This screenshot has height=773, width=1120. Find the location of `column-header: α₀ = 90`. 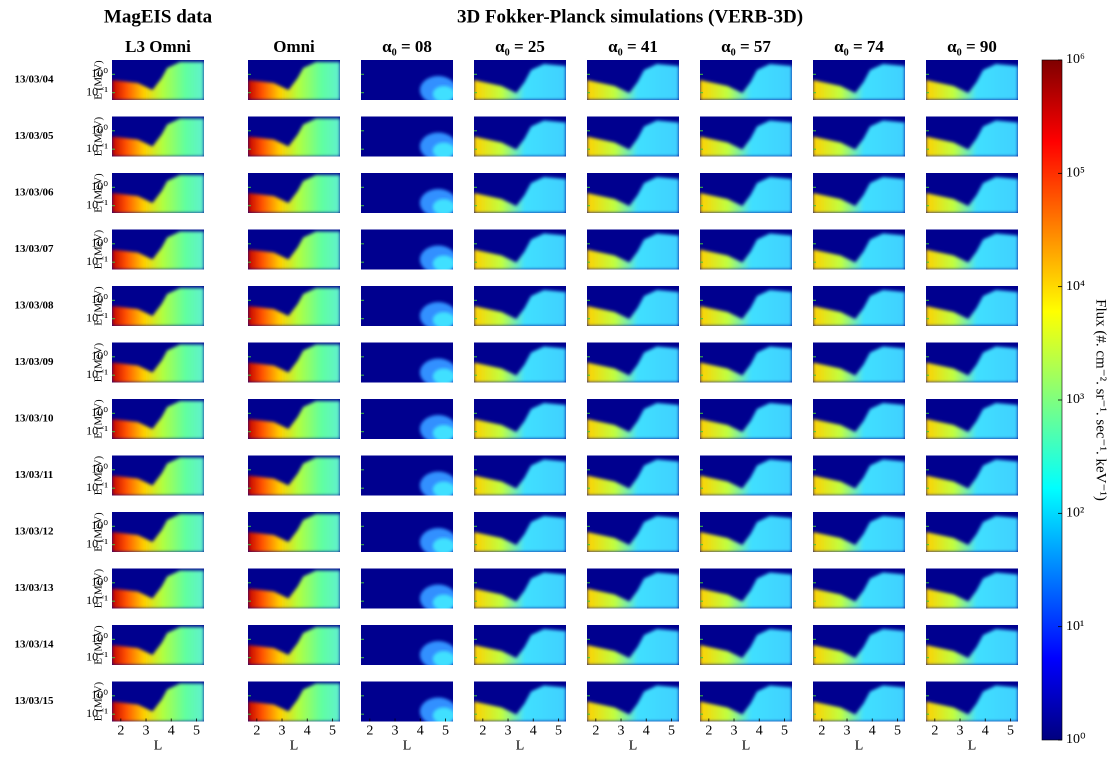

column-header: α₀ = 90 is located at coordinates (972, 46).